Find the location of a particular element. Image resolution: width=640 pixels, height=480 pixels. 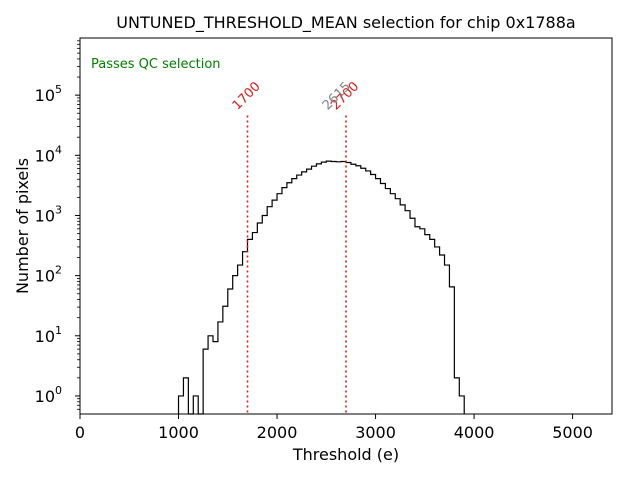

x-axis-label: Threshold (e) is located at coordinates (345, 454).